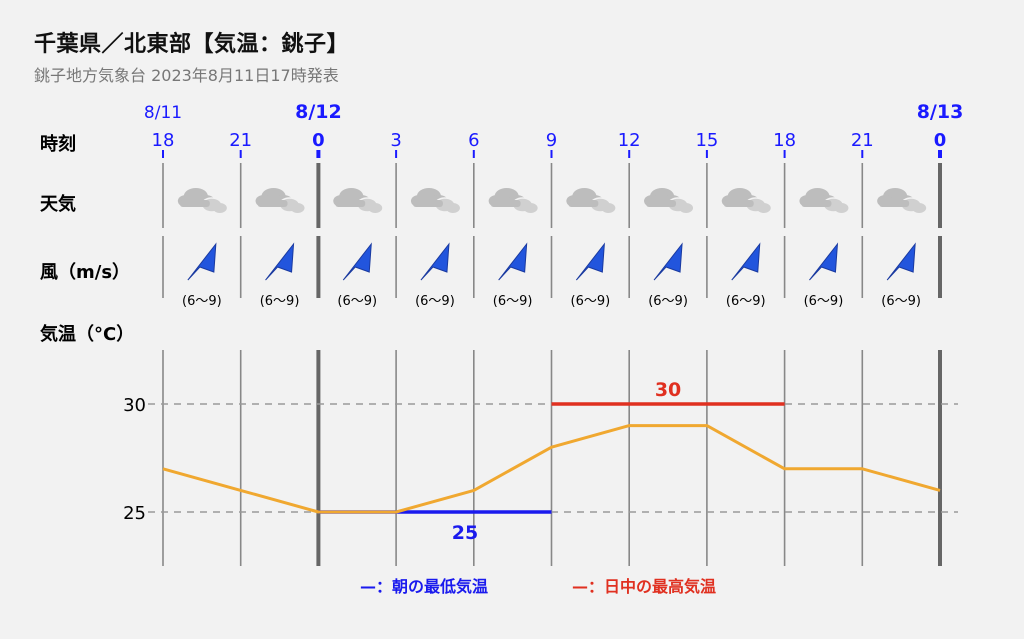 This screenshot has height=639, width=1024. What do you see at coordinates (644, 586) in the screenshot?
I see `legend-max-label: —：日中の最高気温` at bounding box center [644, 586].